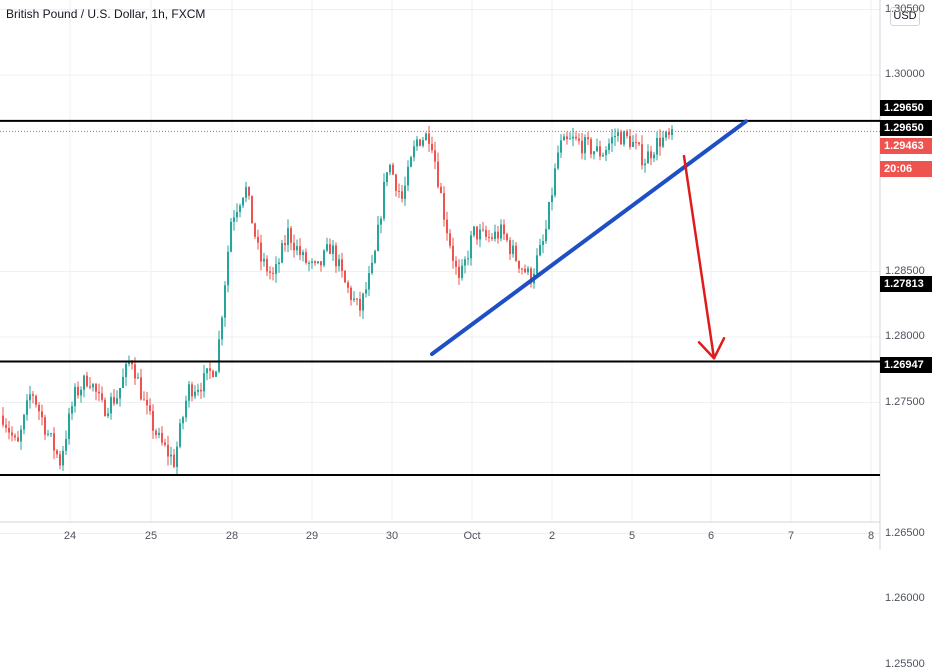 The image size is (932, 670). What do you see at coordinates (905, 16) in the screenshot?
I see `currency-button: USD` at bounding box center [905, 16].